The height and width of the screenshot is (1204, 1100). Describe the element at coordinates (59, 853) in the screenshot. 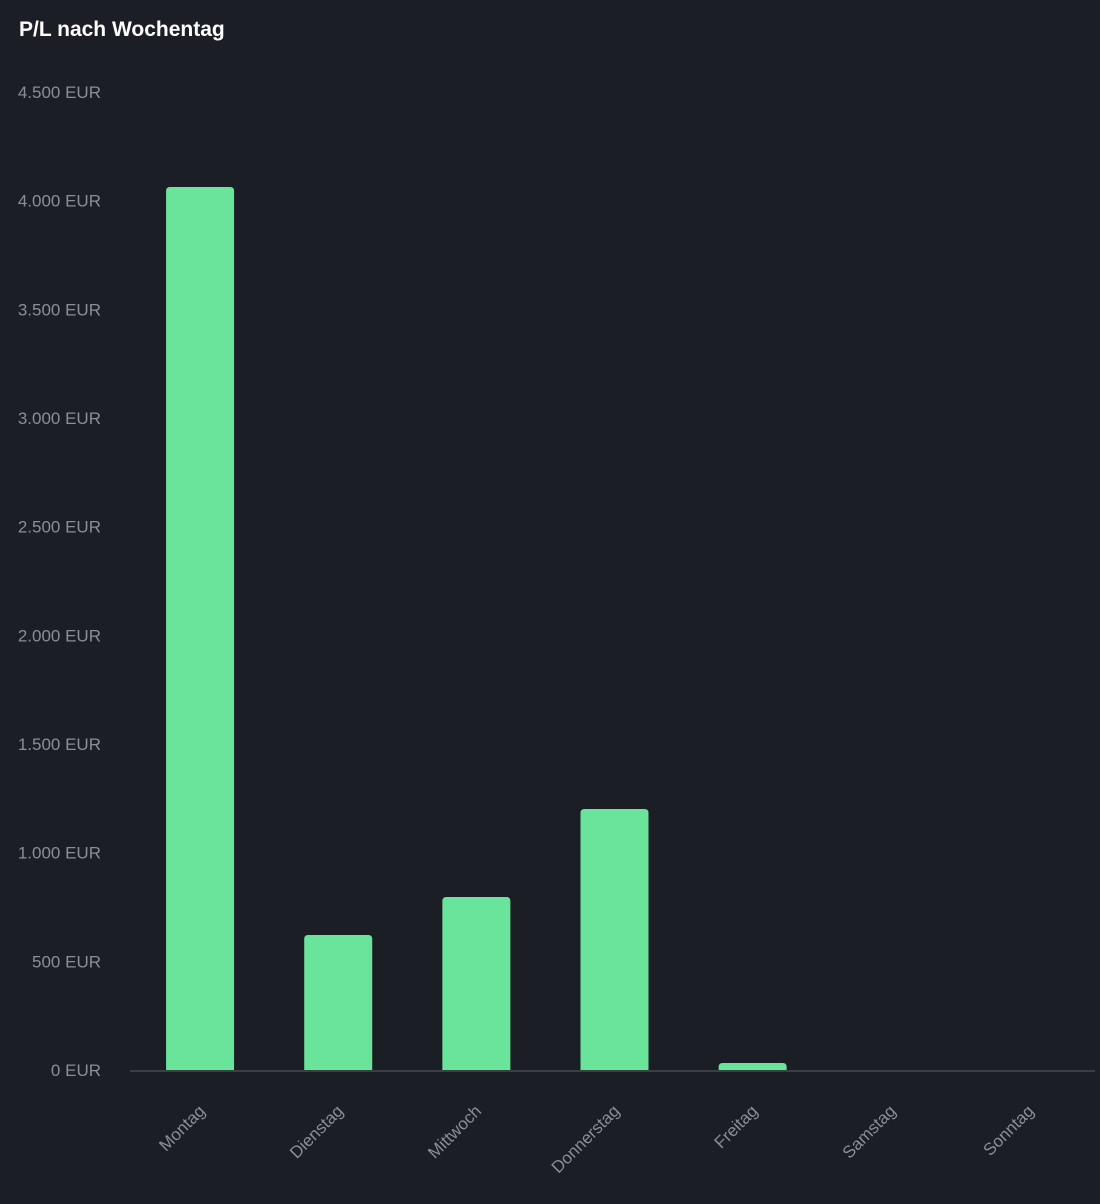

I see `y-tick-label: 1.000 EUR` at that location.